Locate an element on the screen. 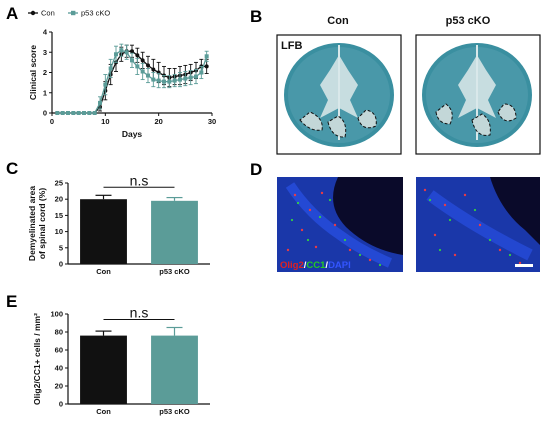  scale-bar is located at coordinates (524, 265).